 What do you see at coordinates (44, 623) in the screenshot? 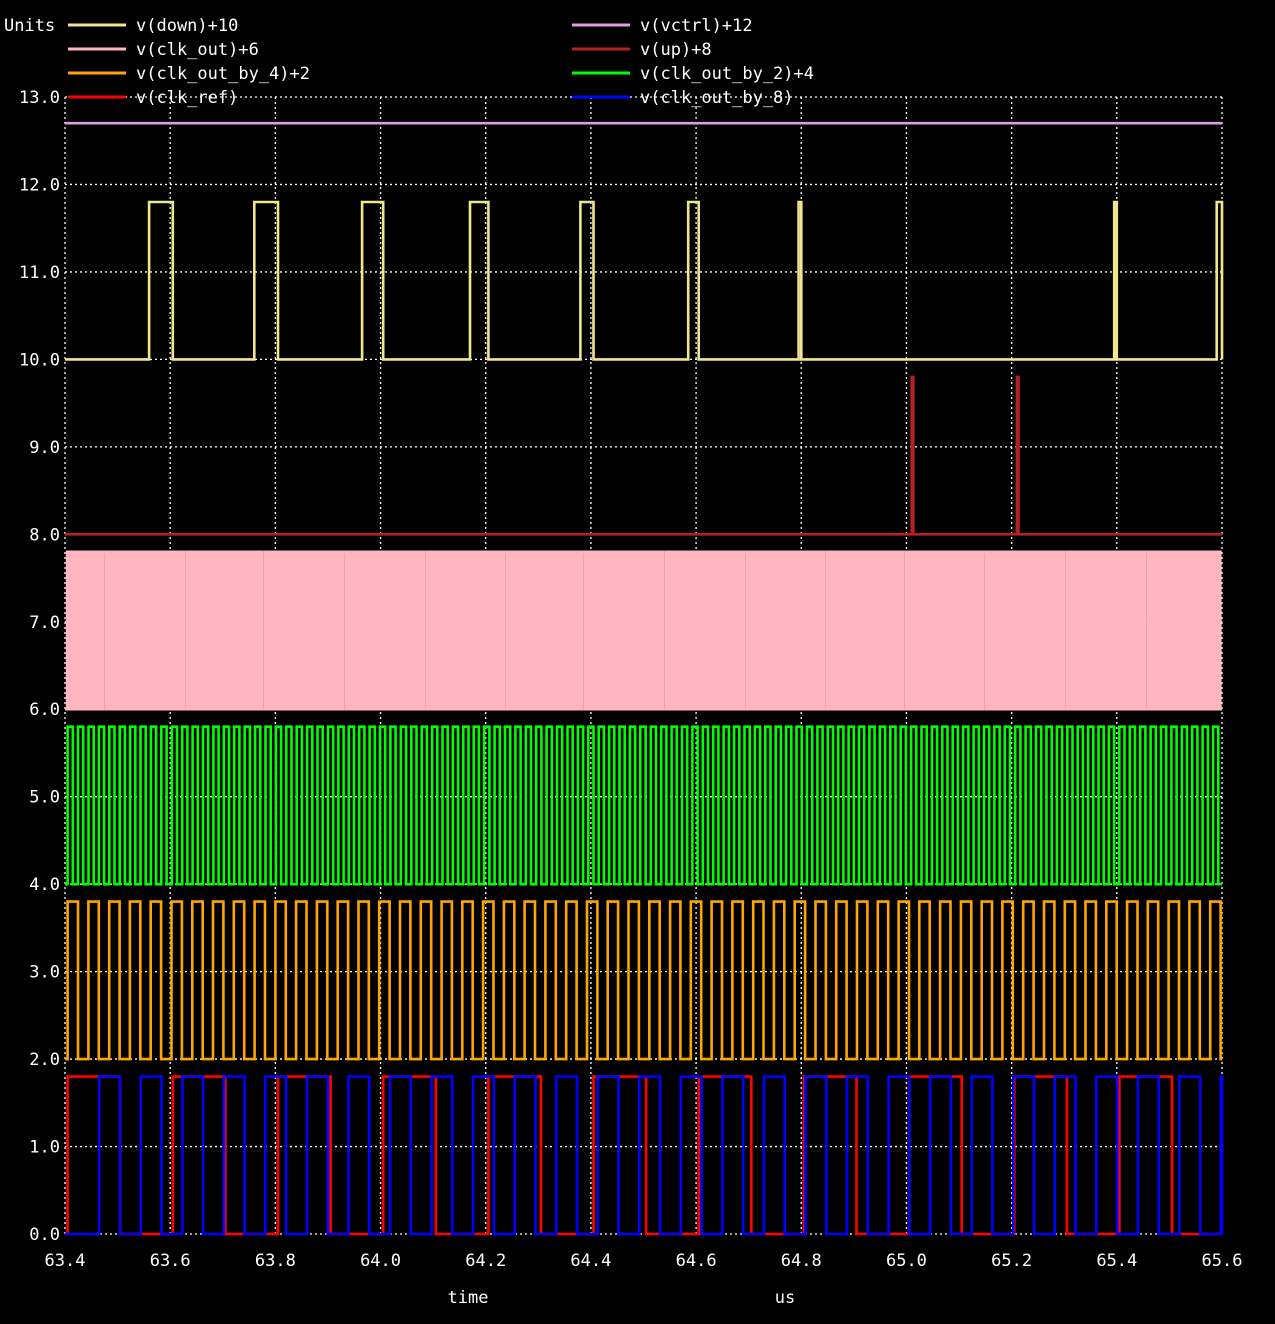
I see `y-tick-label-7: 7.0` at bounding box center [44, 623].